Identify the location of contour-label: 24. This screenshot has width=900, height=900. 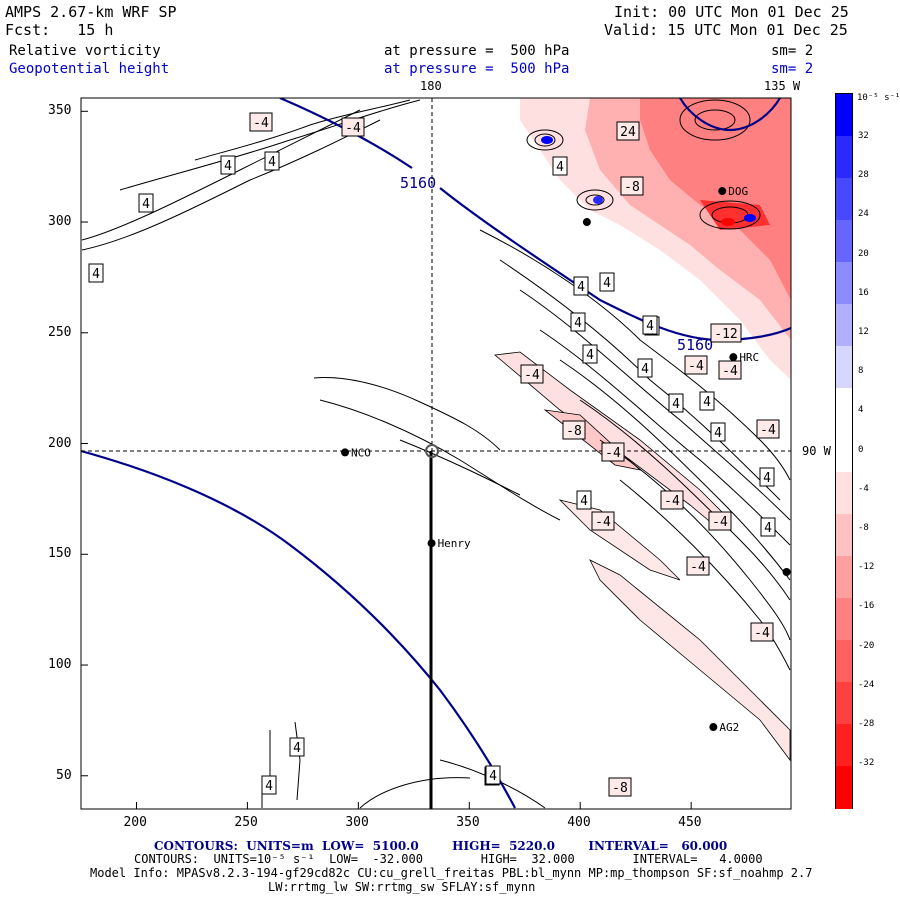
(628, 132).